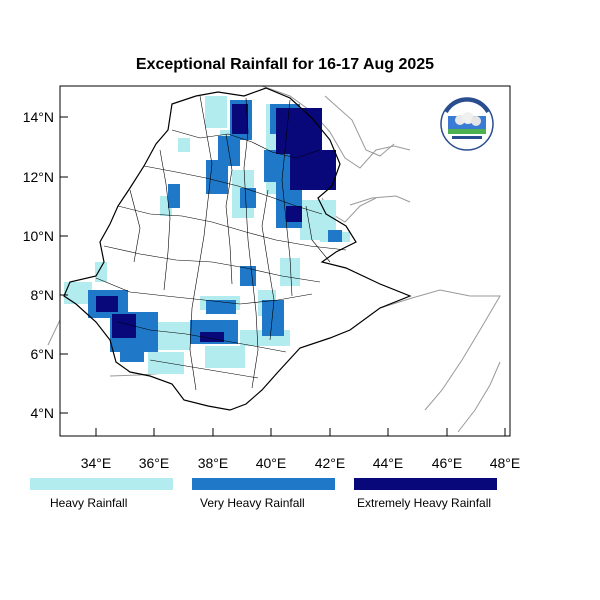 Image resolution: width=600 pixels, height=600 pixels. I want to click on lat-tick-label: 8°N, so click(43, 295).